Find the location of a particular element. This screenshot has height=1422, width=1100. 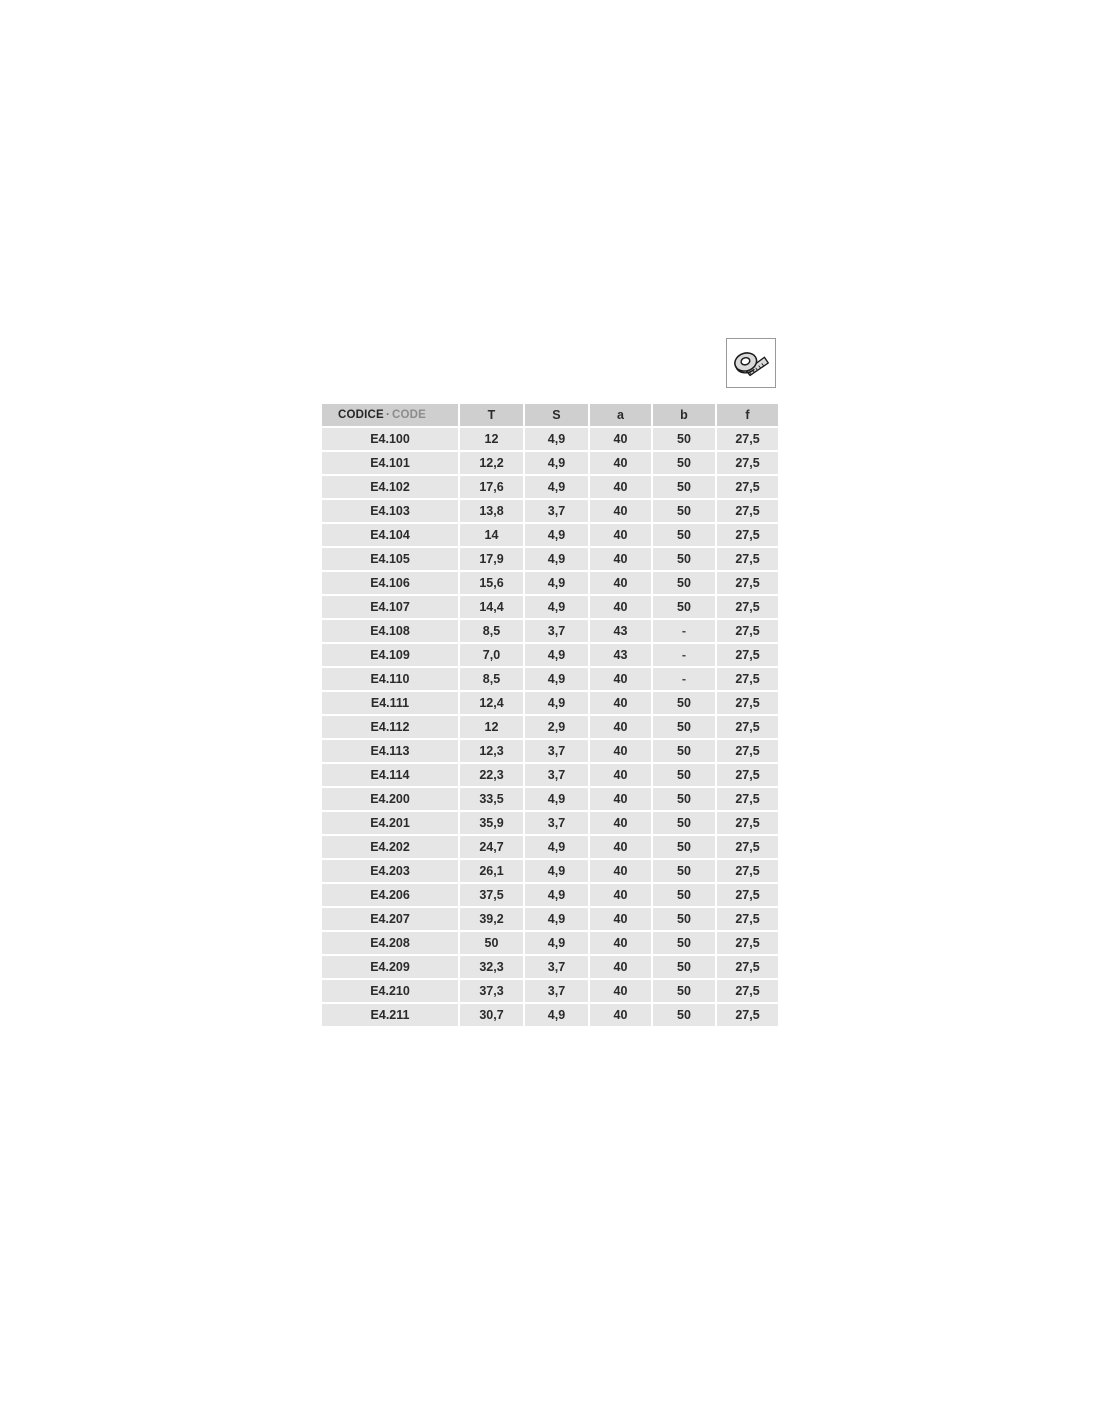

table-row: E4.104 14 4,9 40 50 27,5 is located at coordinates (550, 535).